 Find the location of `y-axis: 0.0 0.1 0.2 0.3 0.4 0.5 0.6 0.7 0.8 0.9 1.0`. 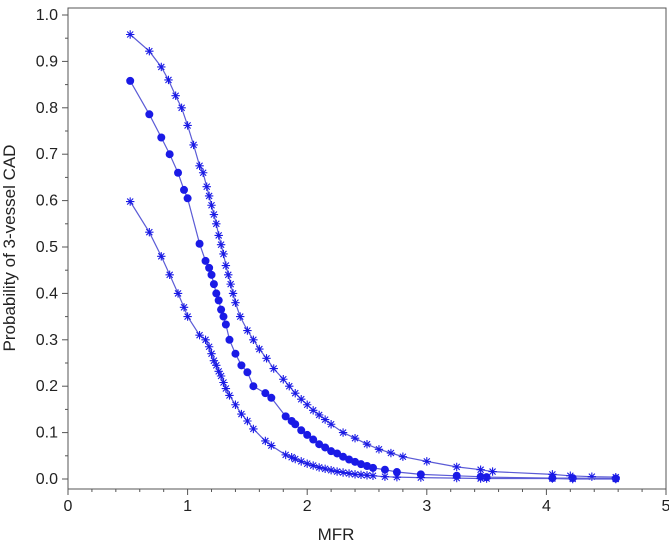

y-axis: 0.0 0.1 0.2 0.3 0.4 0.5 0.6 0.7 0.8 0.9 1.0 is located at coordinates (52, 247).